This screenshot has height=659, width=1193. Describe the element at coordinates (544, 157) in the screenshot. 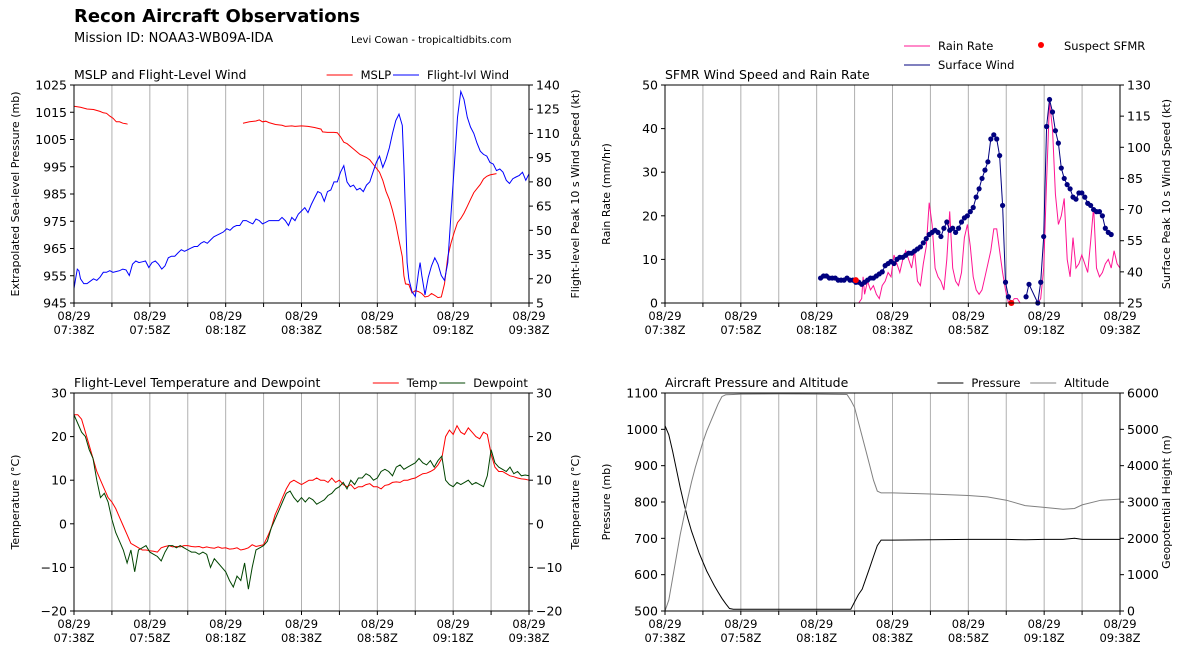

I see `y-tick-label-right: 95` at that location.